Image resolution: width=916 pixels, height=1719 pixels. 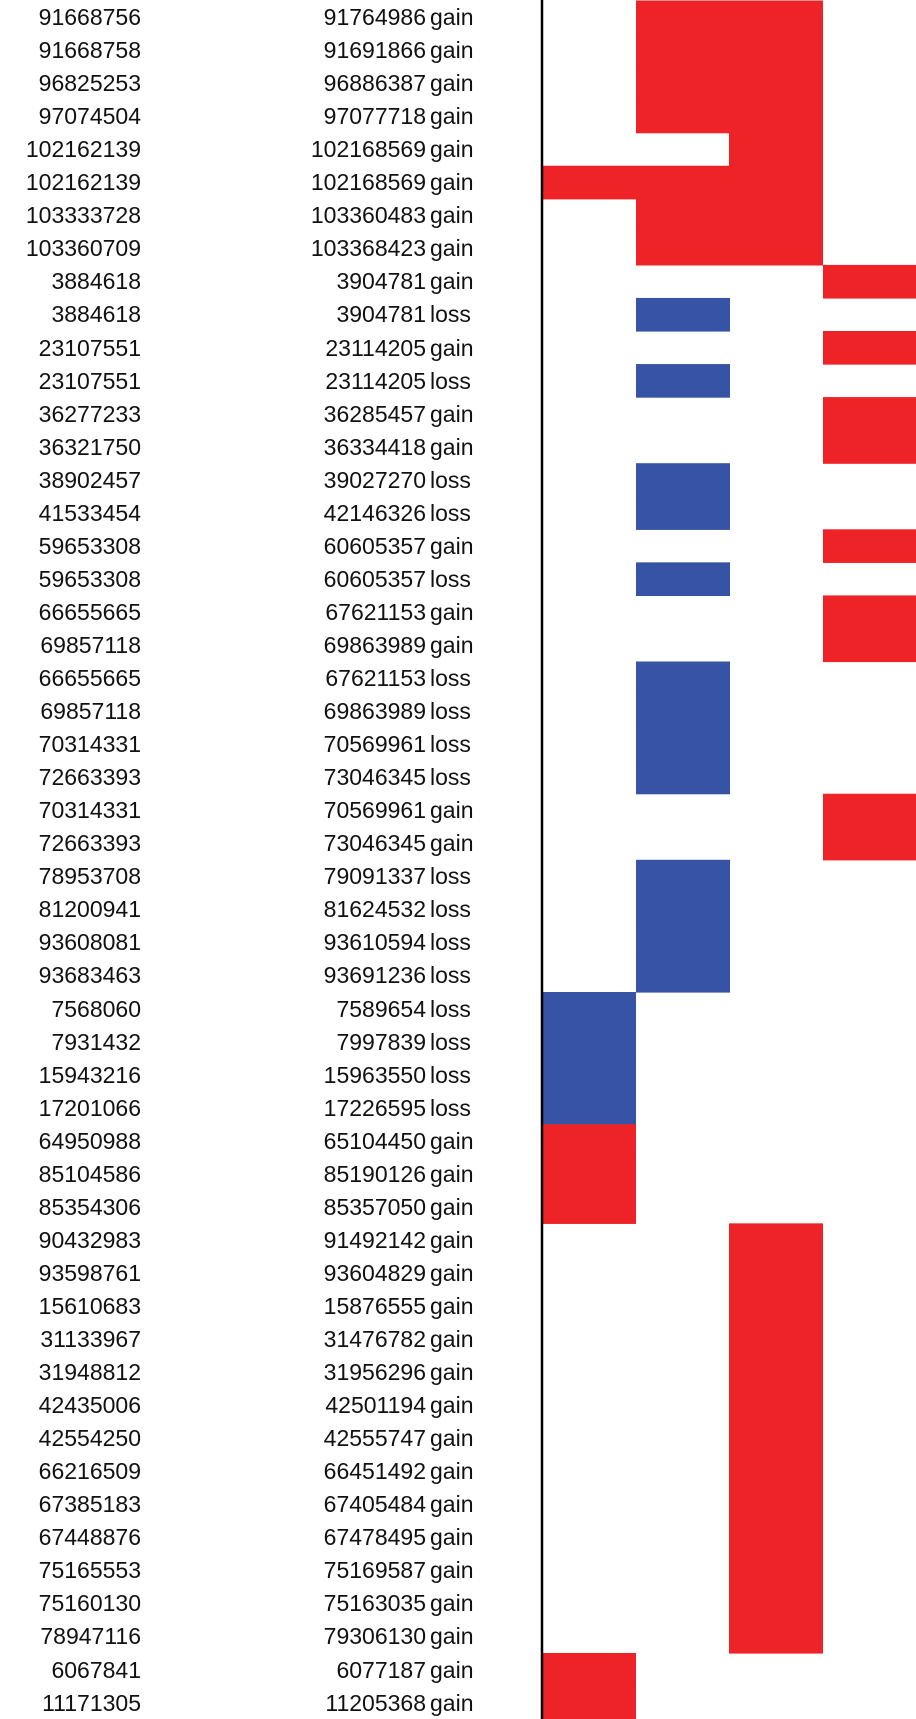 What do you see at coordinates (375, 611) in the screenshot?
I see `row-end: 67621153` at bounding box center [375, 611].